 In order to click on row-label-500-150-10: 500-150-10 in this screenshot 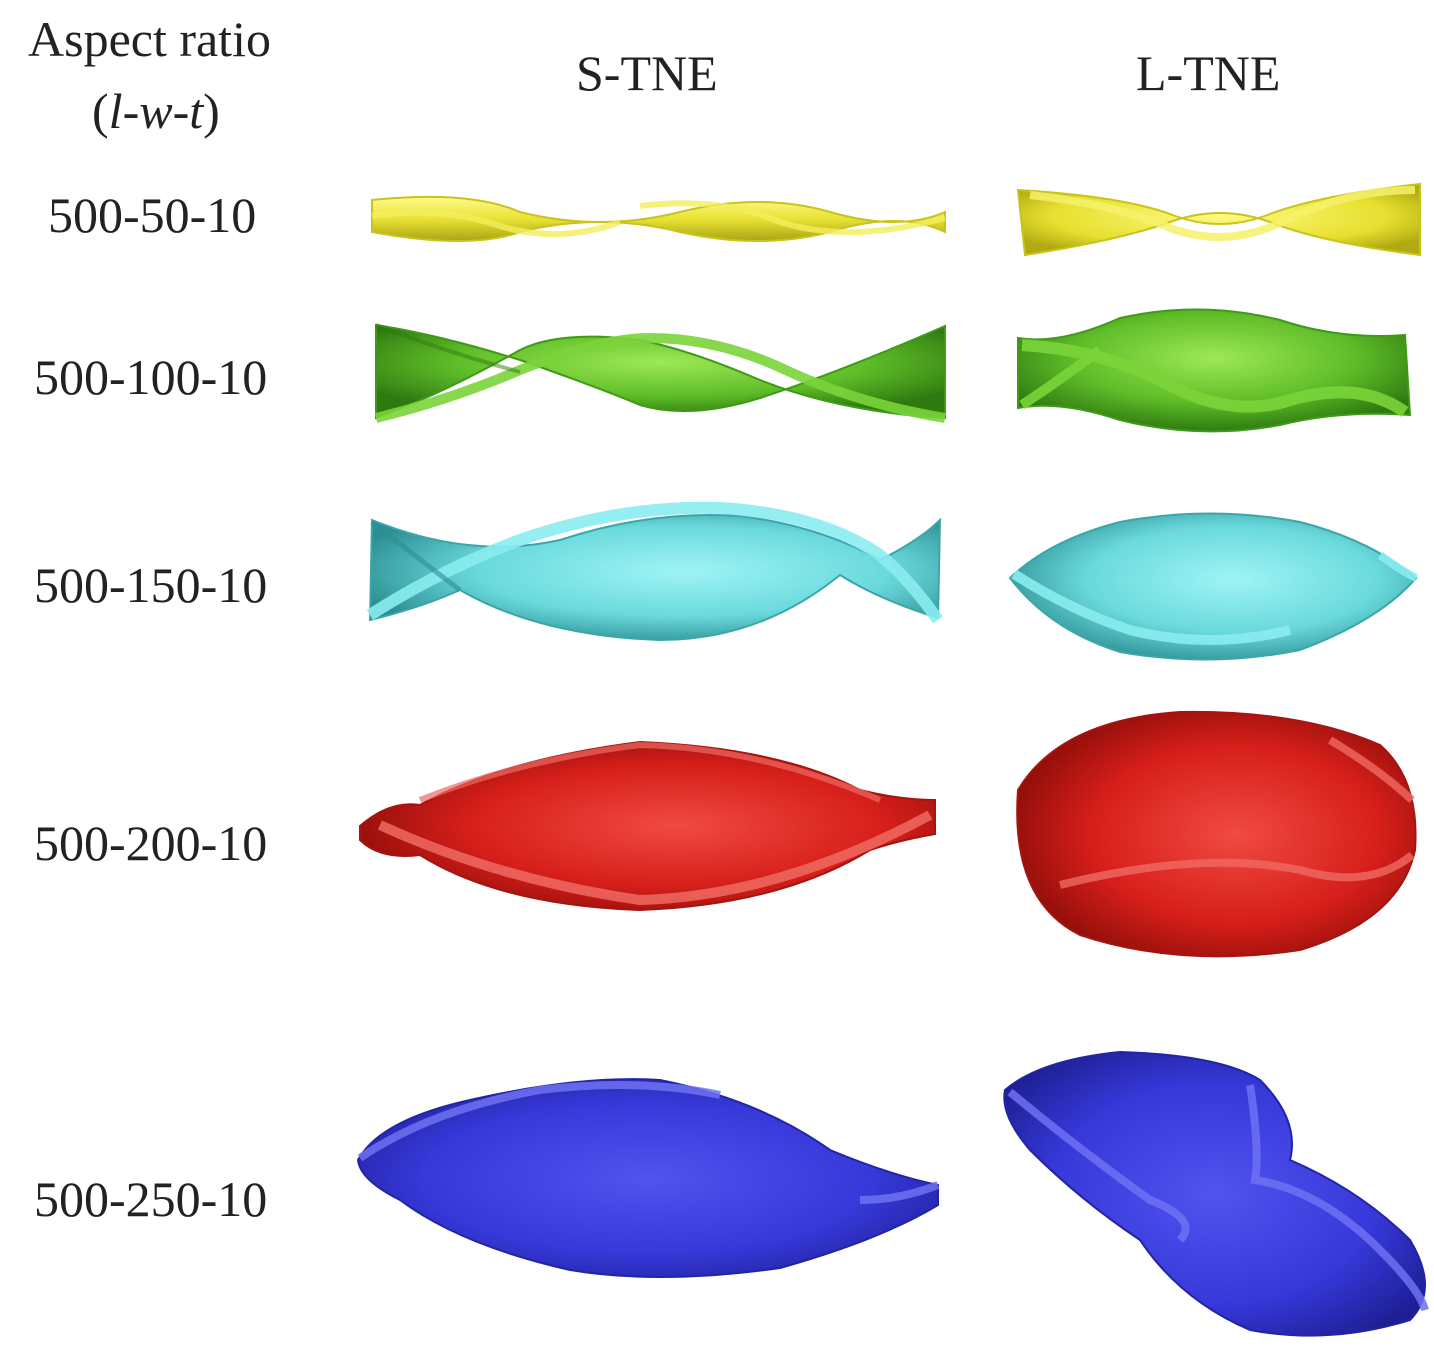, I will do `click(151, 585)`.